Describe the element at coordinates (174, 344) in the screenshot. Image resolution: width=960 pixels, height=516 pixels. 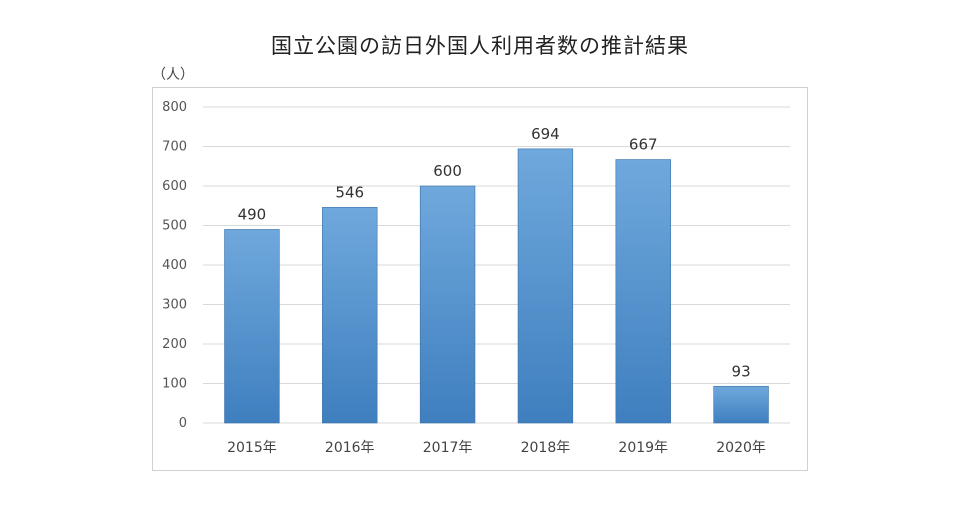
I see `y-tick-label-200: 200` at that location.